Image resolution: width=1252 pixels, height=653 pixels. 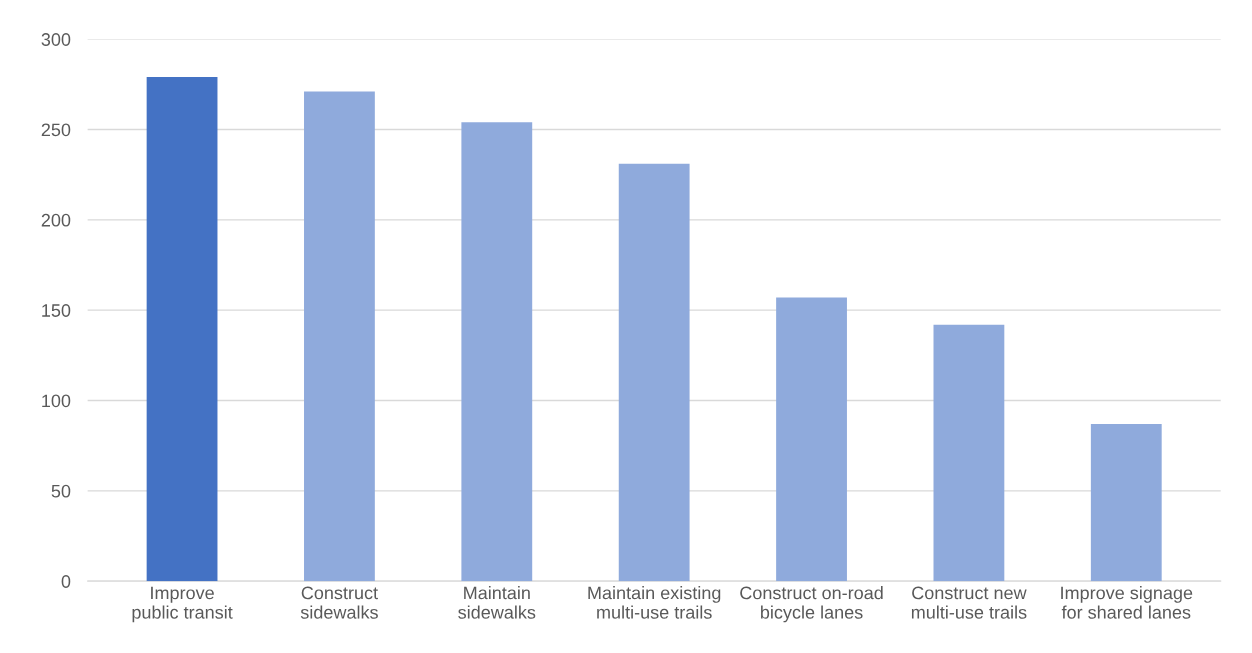 What do you see at coordinates (66, 581) in the screenshot?
I see `y-tick-label: 0` at bounding box center [66, 581].